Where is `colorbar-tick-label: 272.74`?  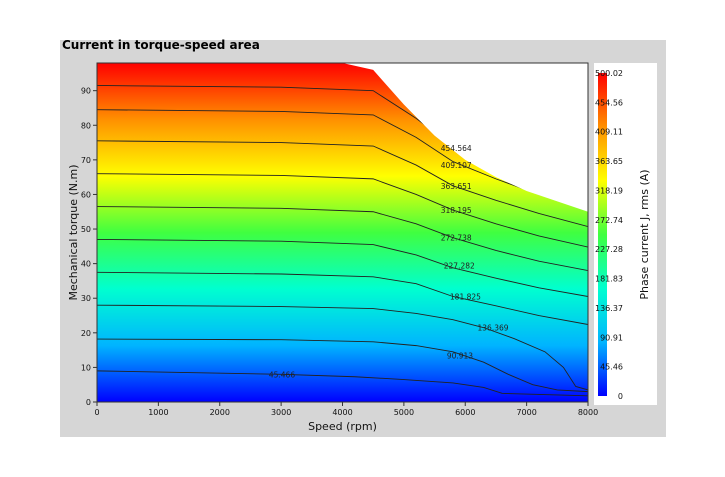
colorbar-tick-label: 272.74 is located at coordinates (609, 220).